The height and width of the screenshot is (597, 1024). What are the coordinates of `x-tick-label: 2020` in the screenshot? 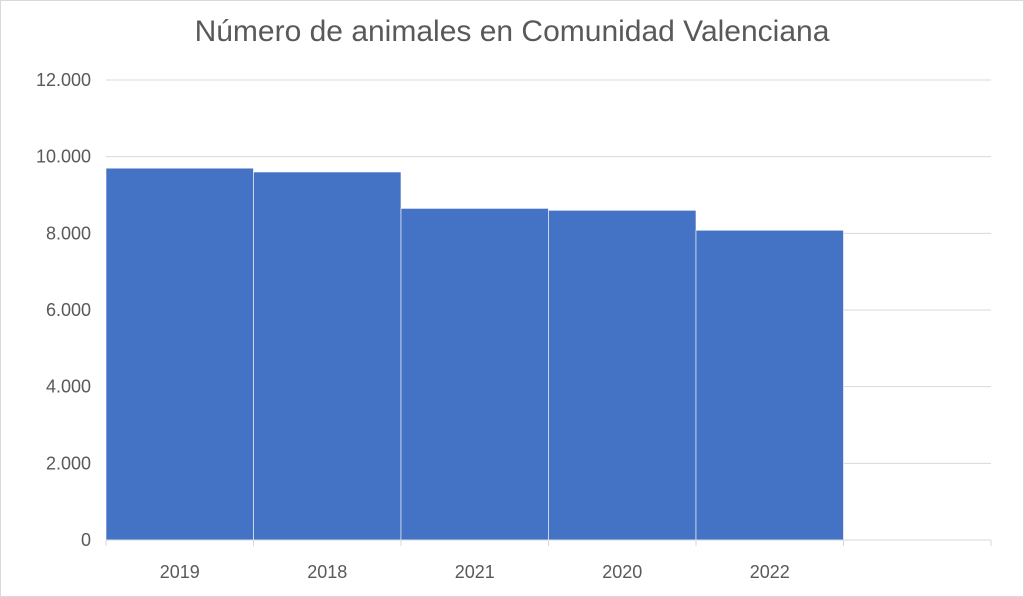 It's located at (622, 572).